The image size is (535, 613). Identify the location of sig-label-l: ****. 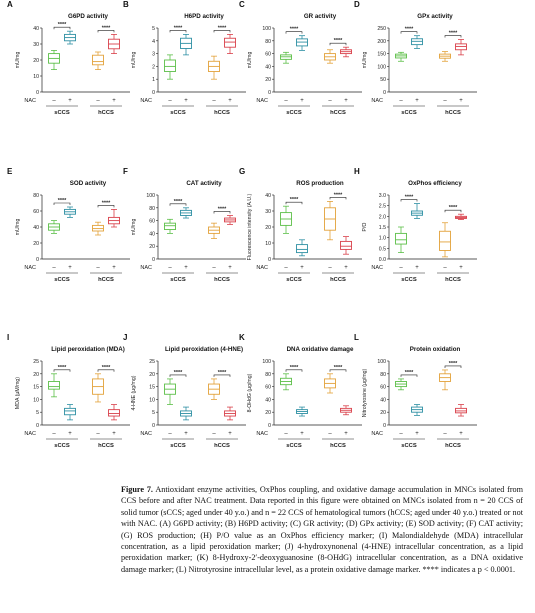
(409, 373).